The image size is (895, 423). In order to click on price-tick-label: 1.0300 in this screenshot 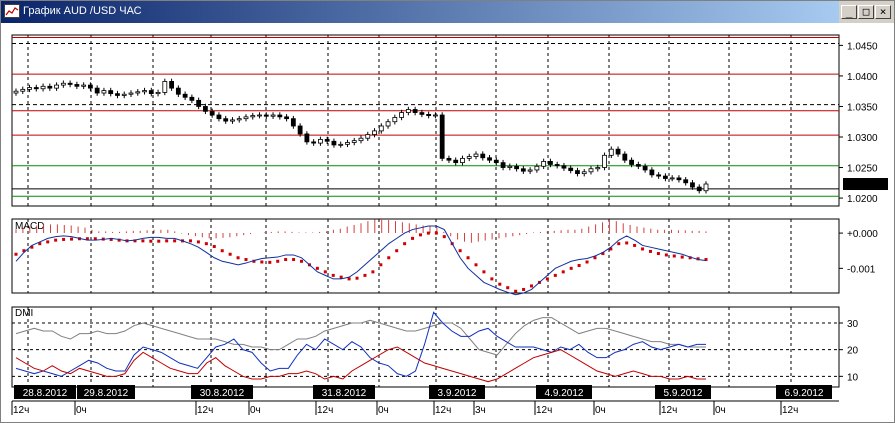, I will do `click(862, 138)`.